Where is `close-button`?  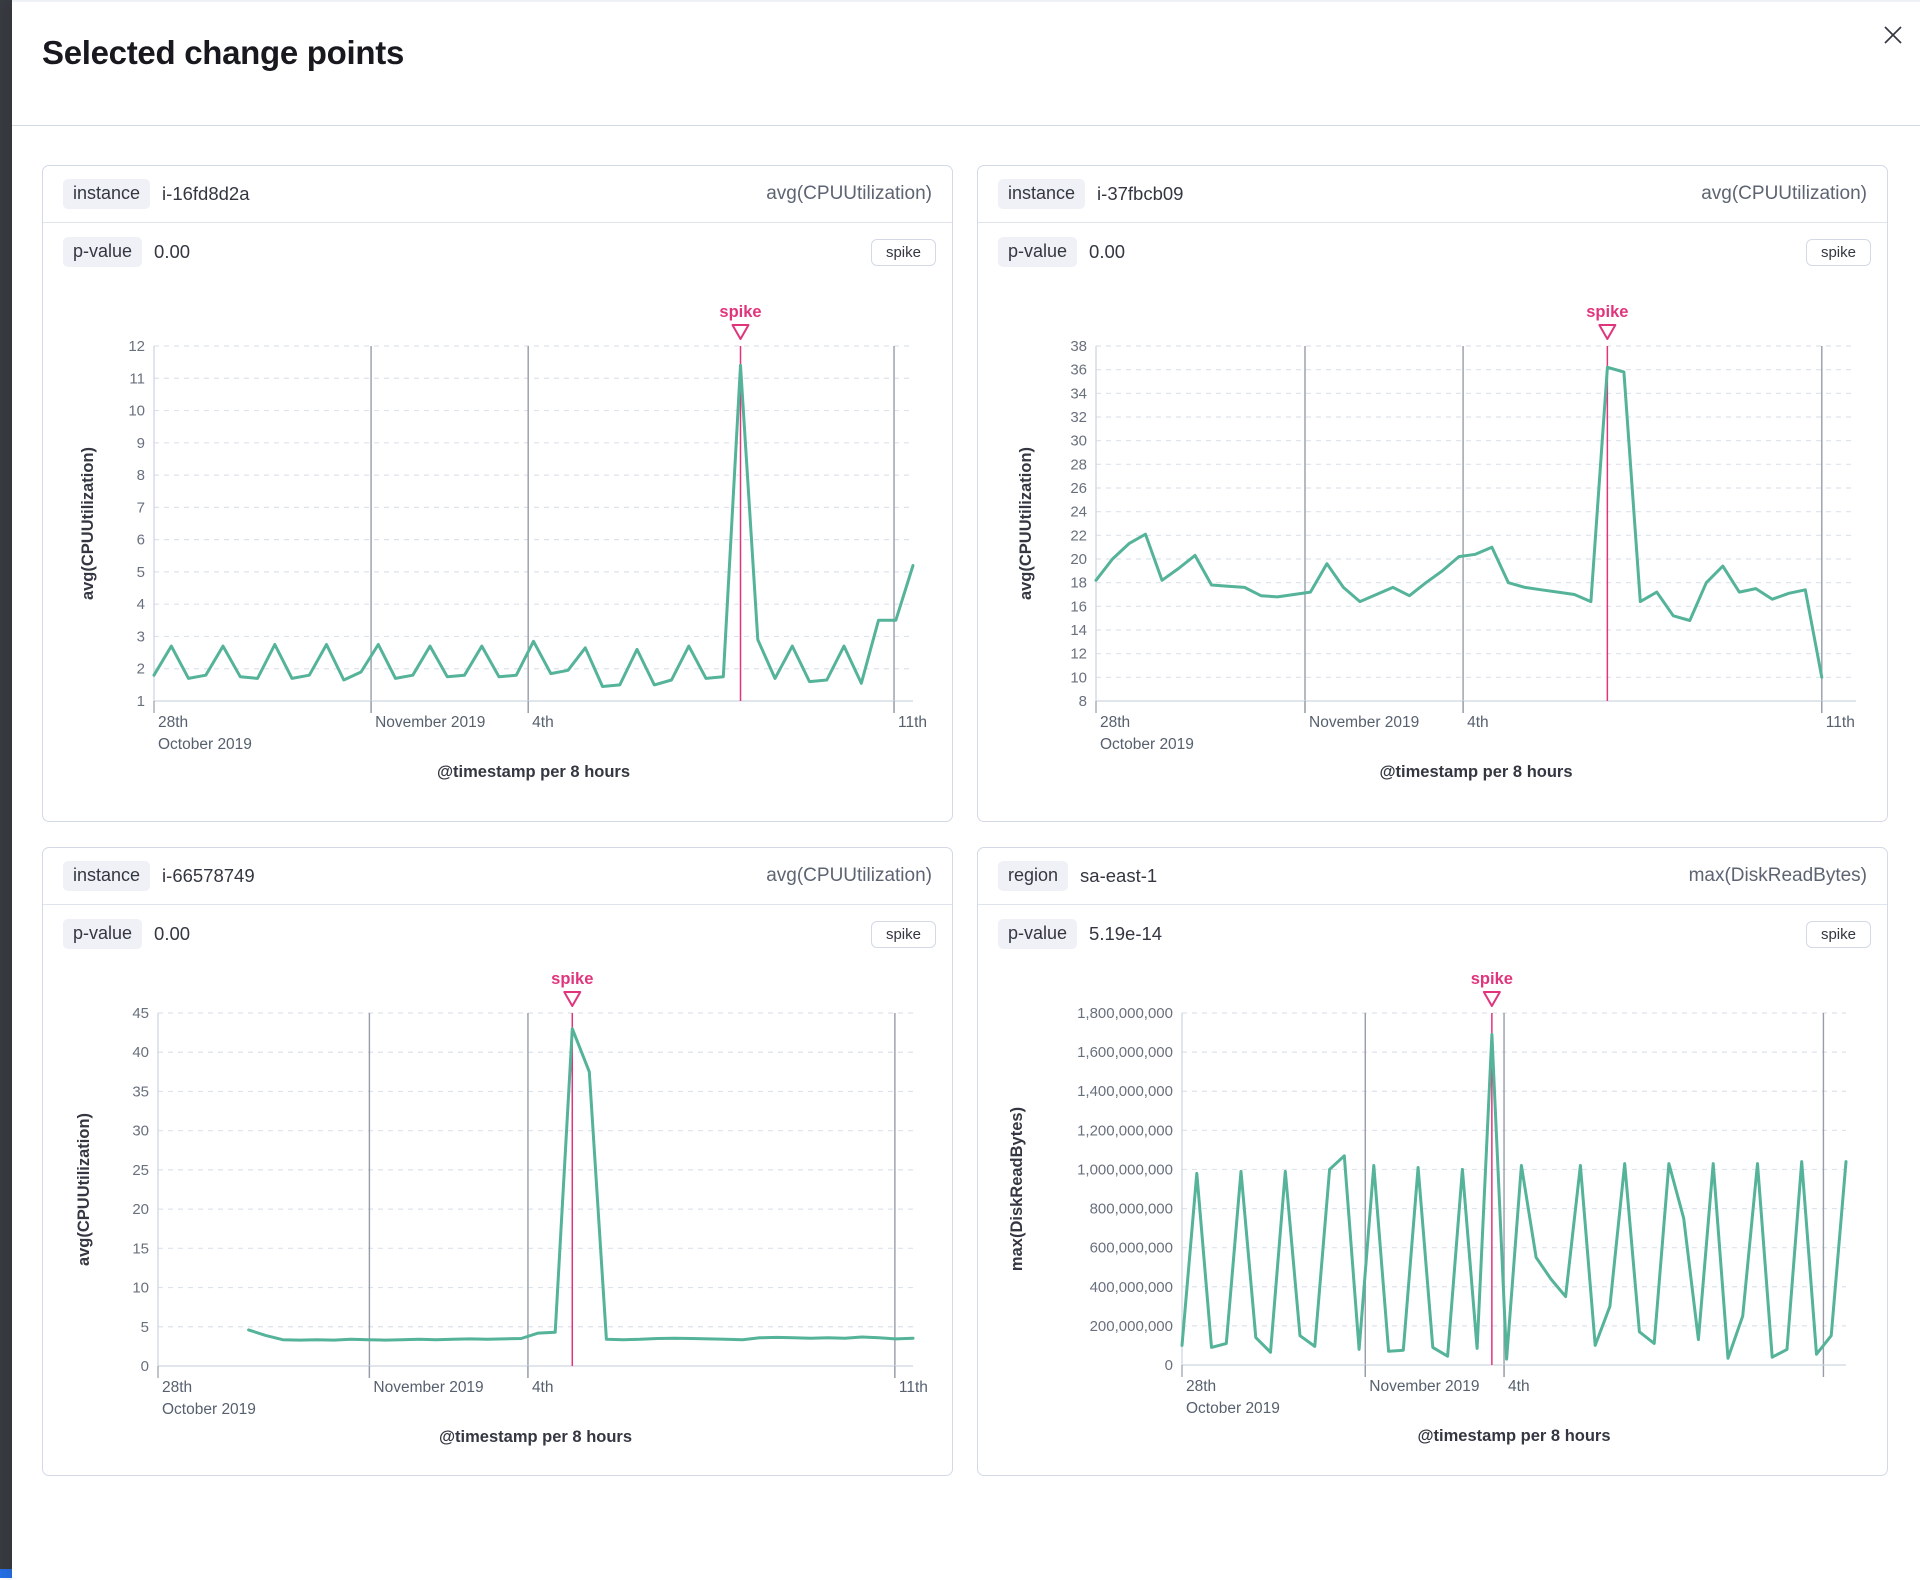 close-button is located at coordinates (1893, 35).